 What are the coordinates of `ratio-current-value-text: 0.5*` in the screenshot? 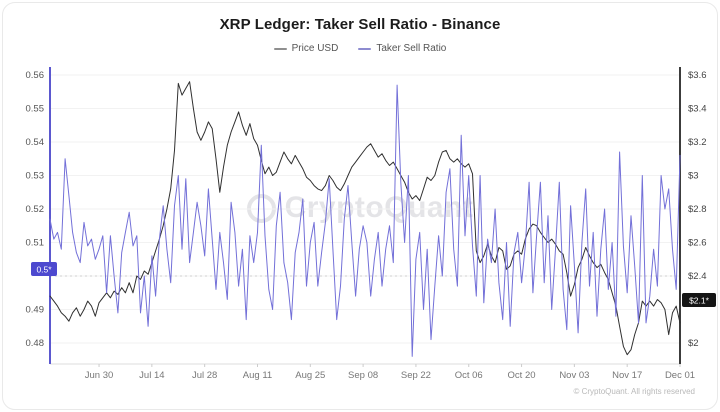 It's located at (44, 270).